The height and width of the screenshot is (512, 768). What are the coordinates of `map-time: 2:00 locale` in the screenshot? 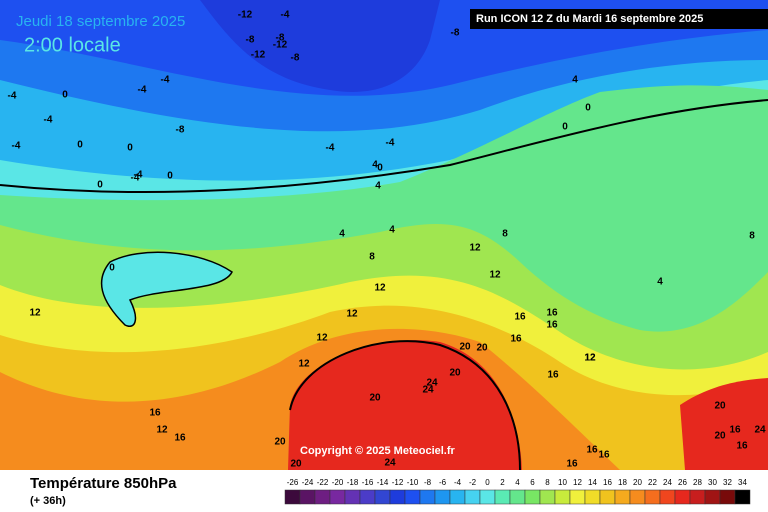 It's located at (72, 45).